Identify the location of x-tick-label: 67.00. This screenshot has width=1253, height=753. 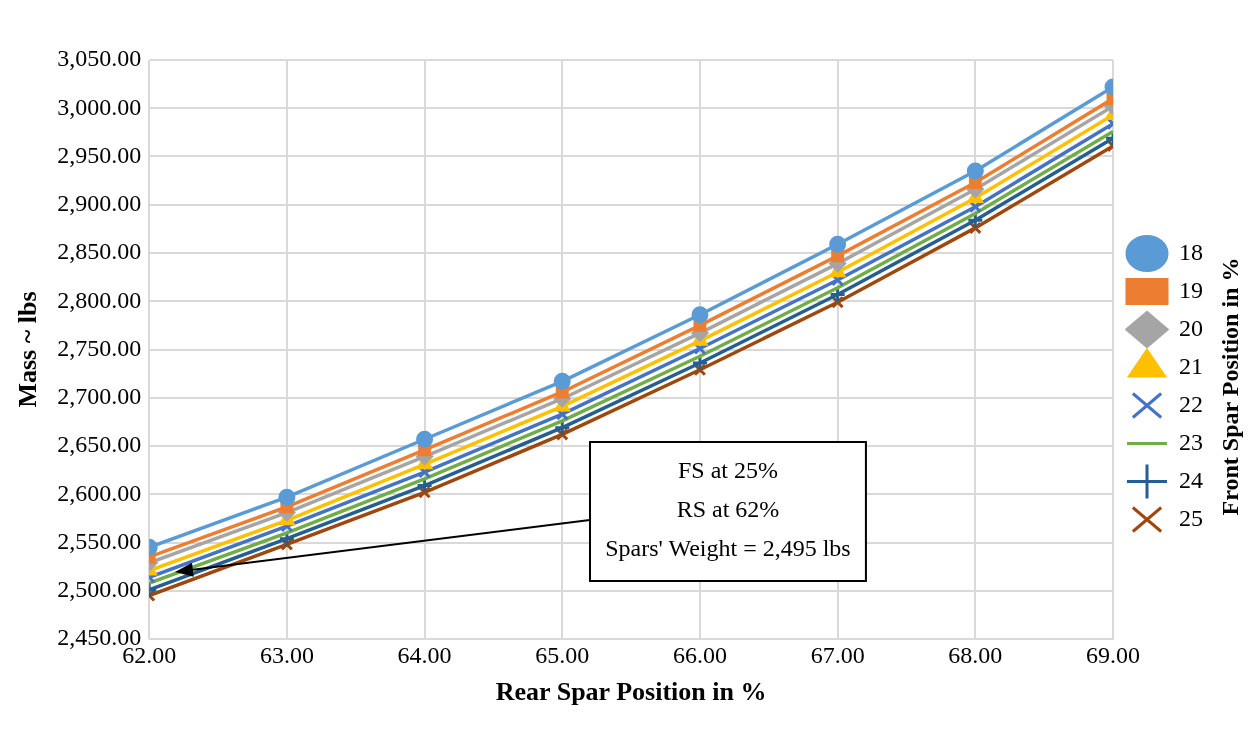
(837, 654).